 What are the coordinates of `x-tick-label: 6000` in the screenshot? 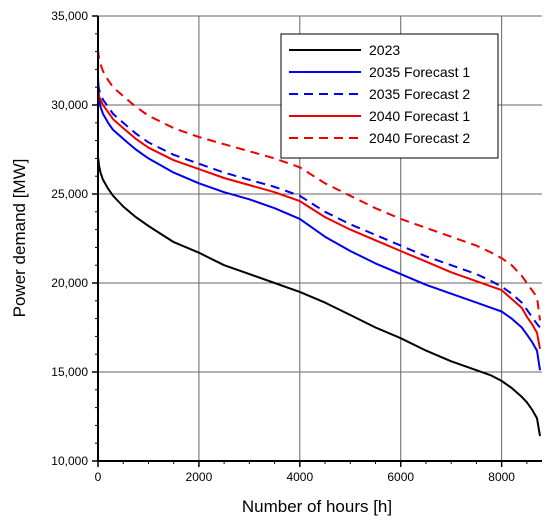 It's located at (400, 477).